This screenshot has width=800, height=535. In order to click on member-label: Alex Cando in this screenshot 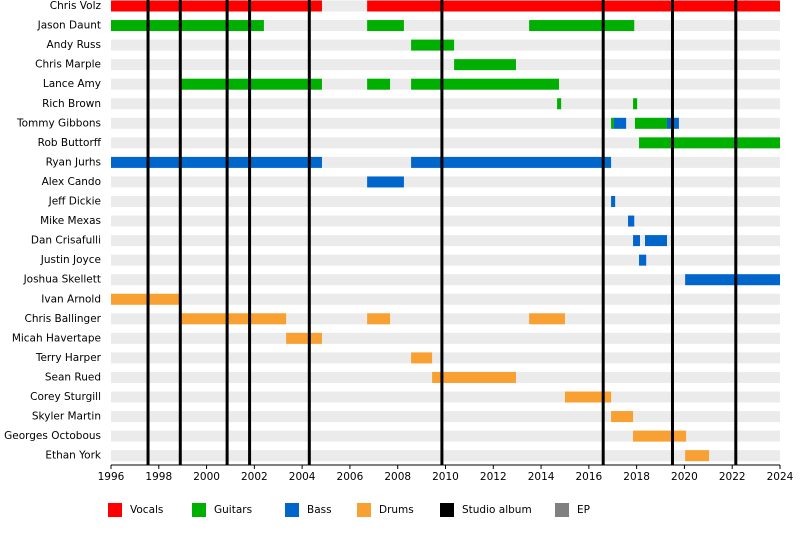, I will do `click(71, 182)`.